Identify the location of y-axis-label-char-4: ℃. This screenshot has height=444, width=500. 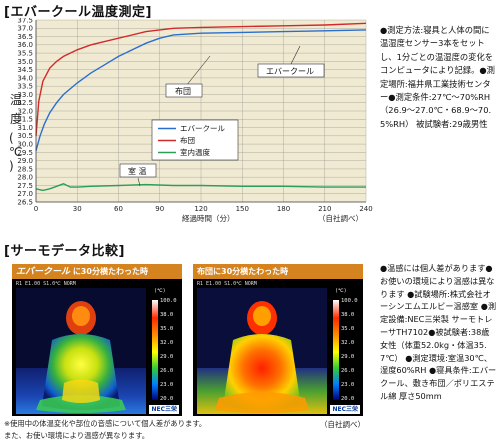
(15, 152).